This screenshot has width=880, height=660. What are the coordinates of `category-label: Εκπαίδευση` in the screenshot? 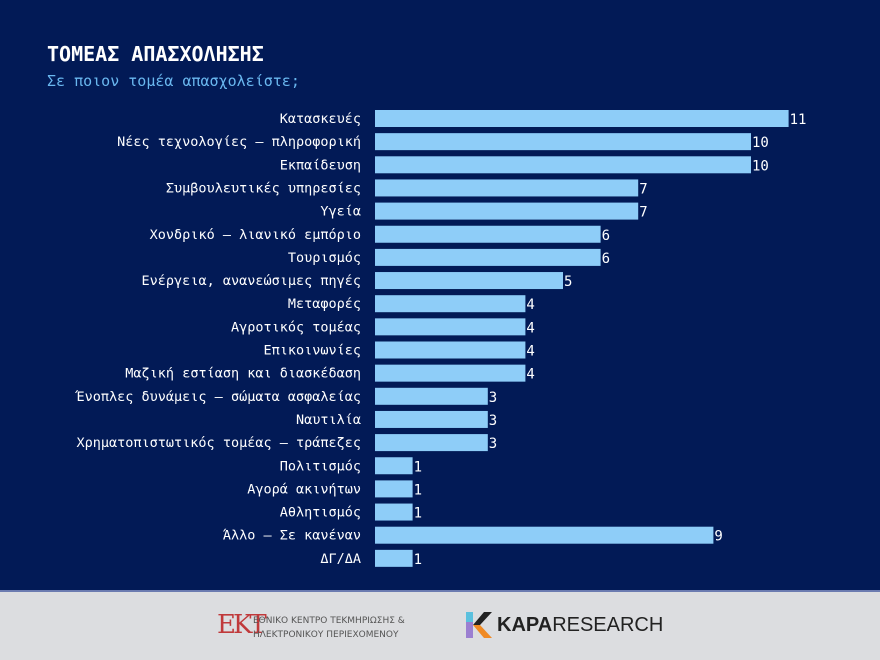 It's located at (320, 165).